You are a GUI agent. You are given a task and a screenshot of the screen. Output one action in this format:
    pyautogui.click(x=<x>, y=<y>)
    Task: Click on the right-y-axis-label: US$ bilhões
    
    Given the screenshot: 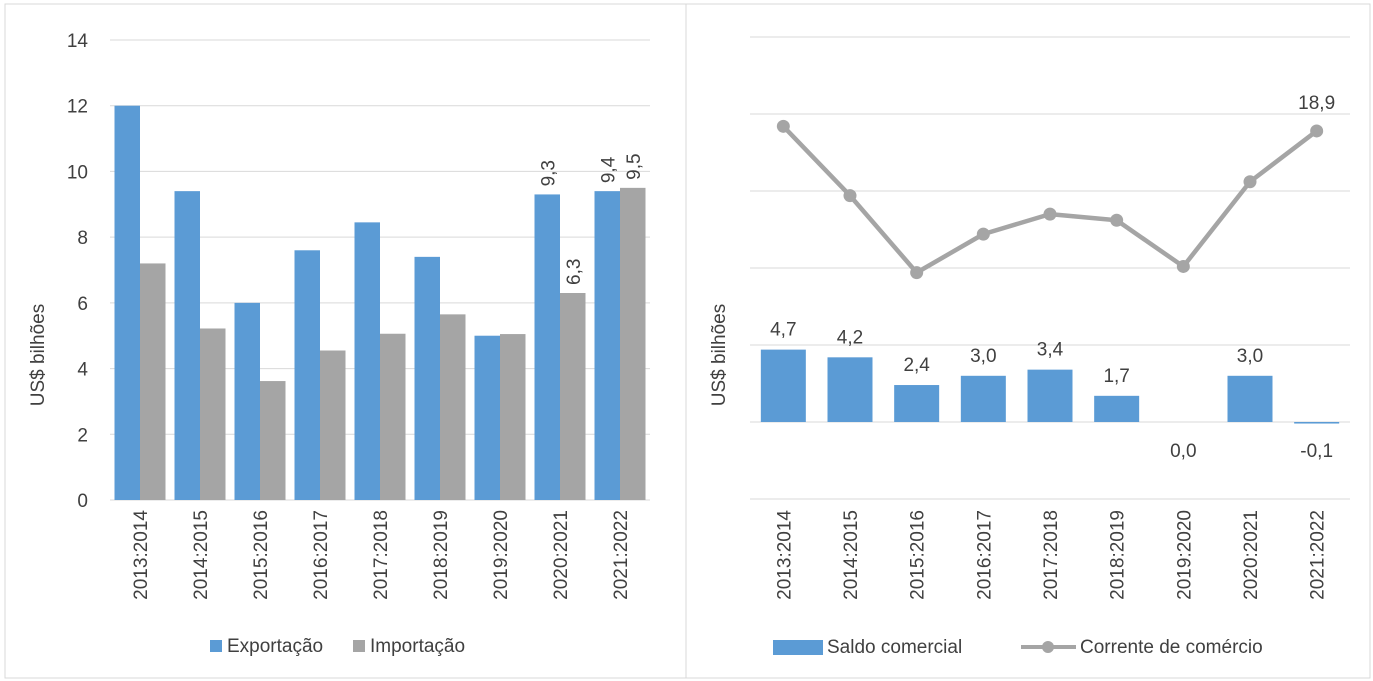 What is the action you would take?
    pyautogui.click(x=719, y=355)
    